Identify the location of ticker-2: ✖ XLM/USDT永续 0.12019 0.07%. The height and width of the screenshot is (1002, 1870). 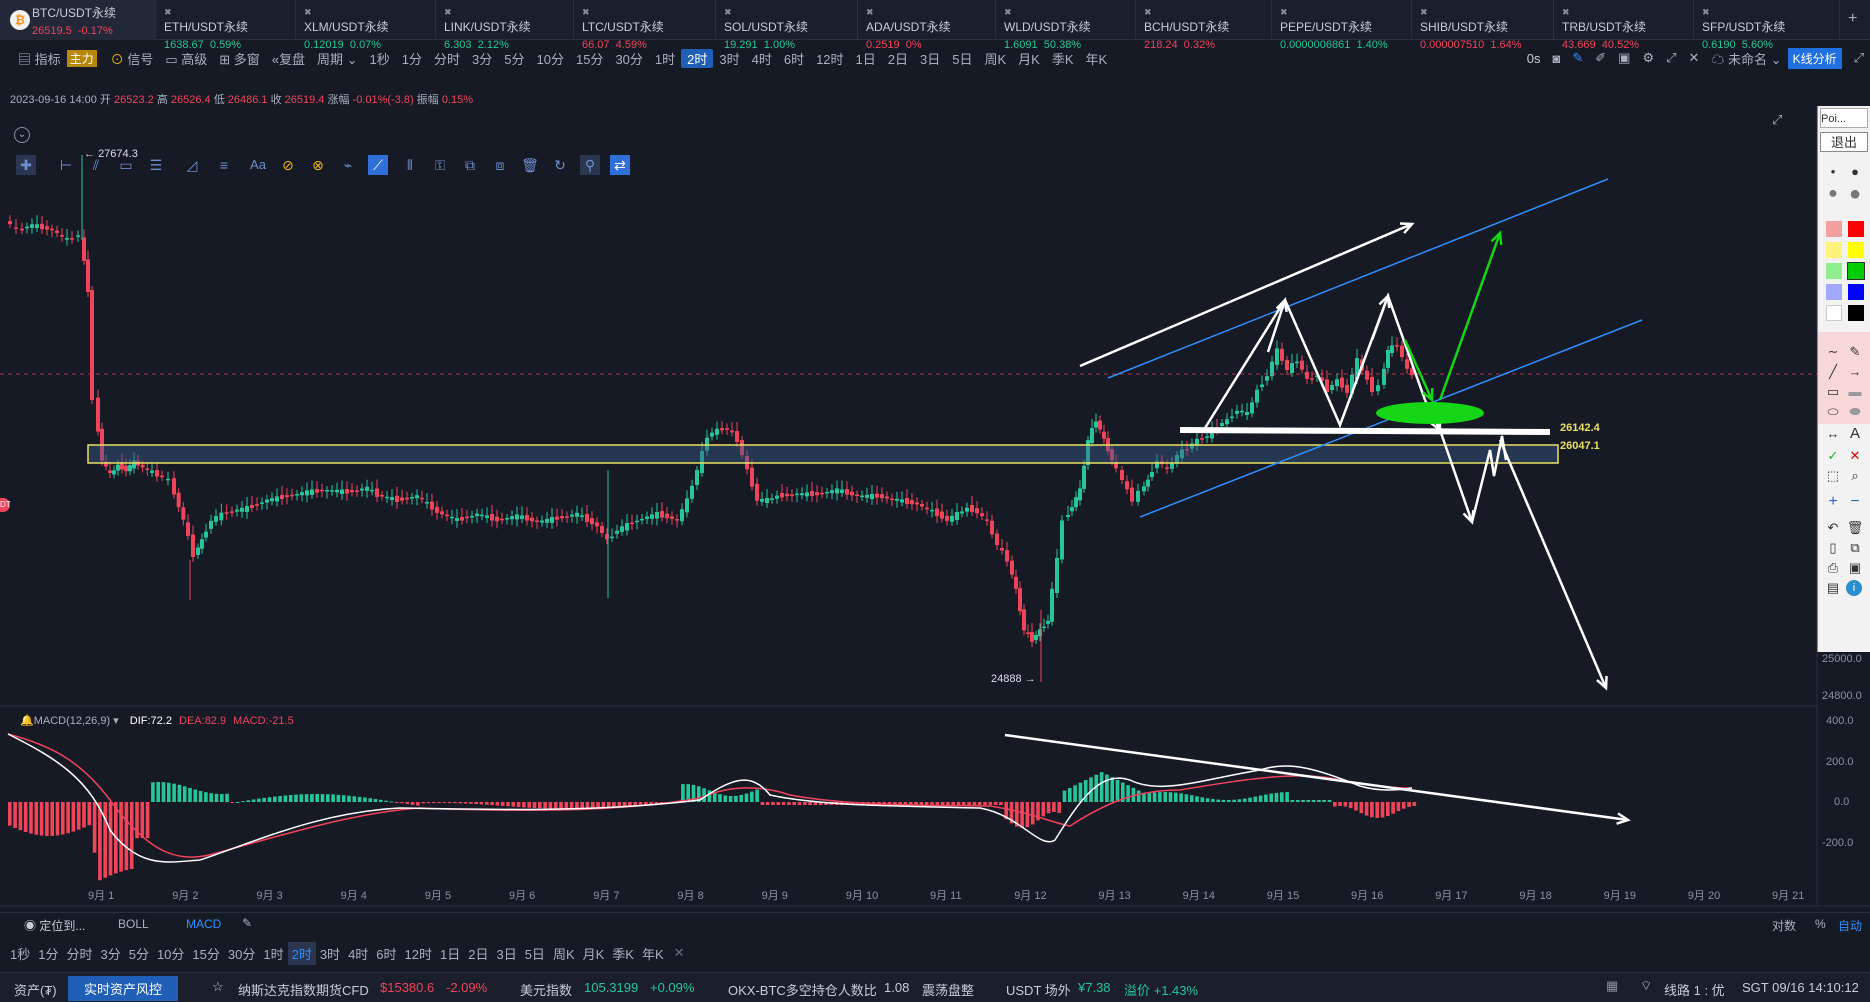
(366, 25).